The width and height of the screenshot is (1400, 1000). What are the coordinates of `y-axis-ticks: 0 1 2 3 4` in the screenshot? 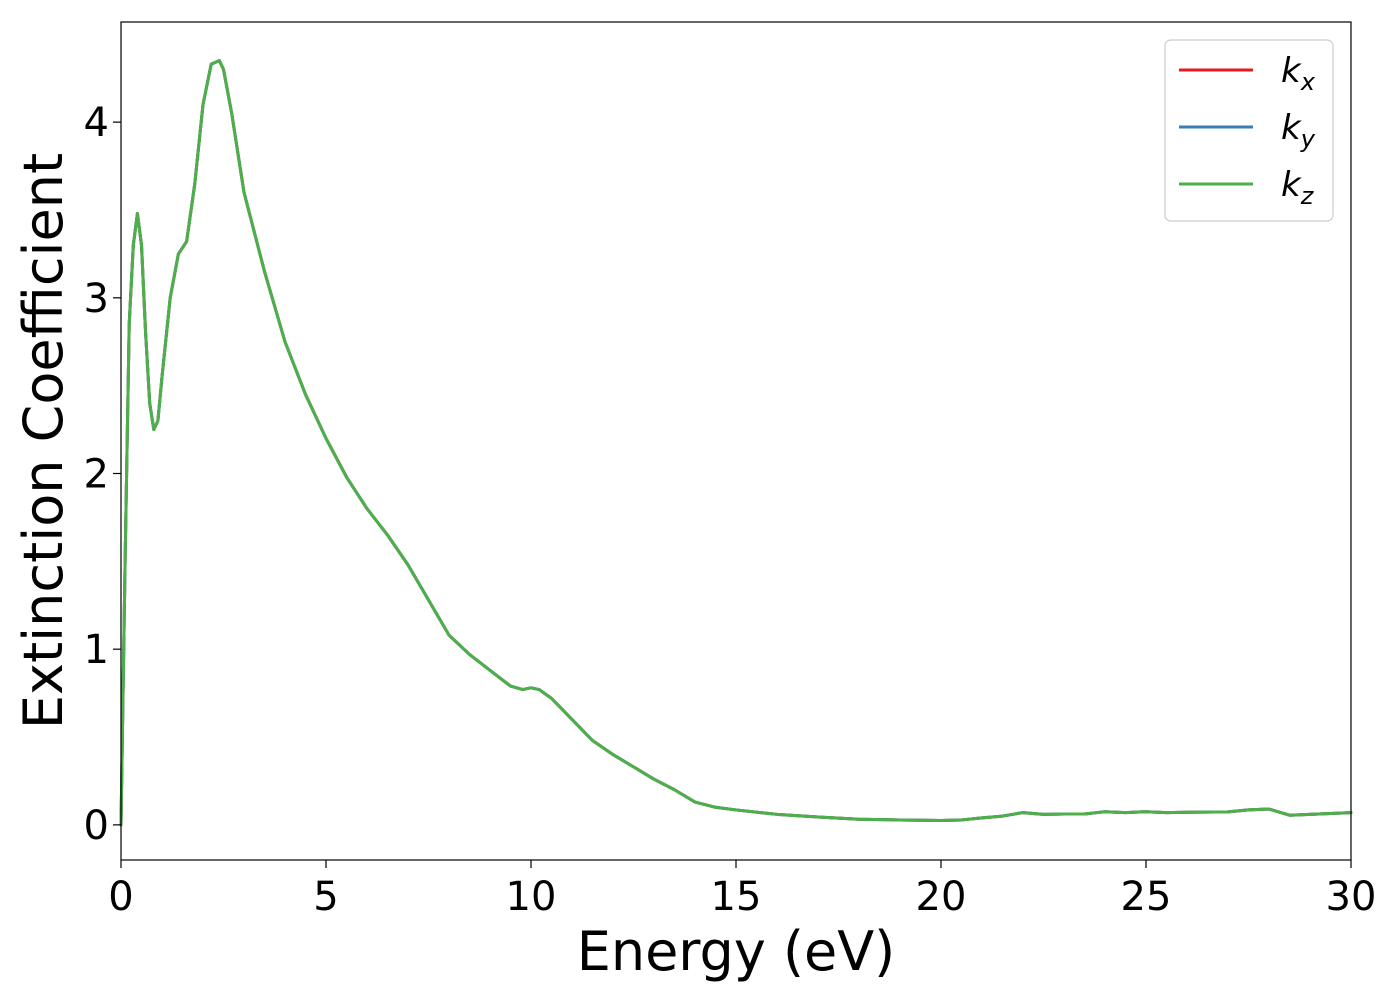 It's located at (102, 474).